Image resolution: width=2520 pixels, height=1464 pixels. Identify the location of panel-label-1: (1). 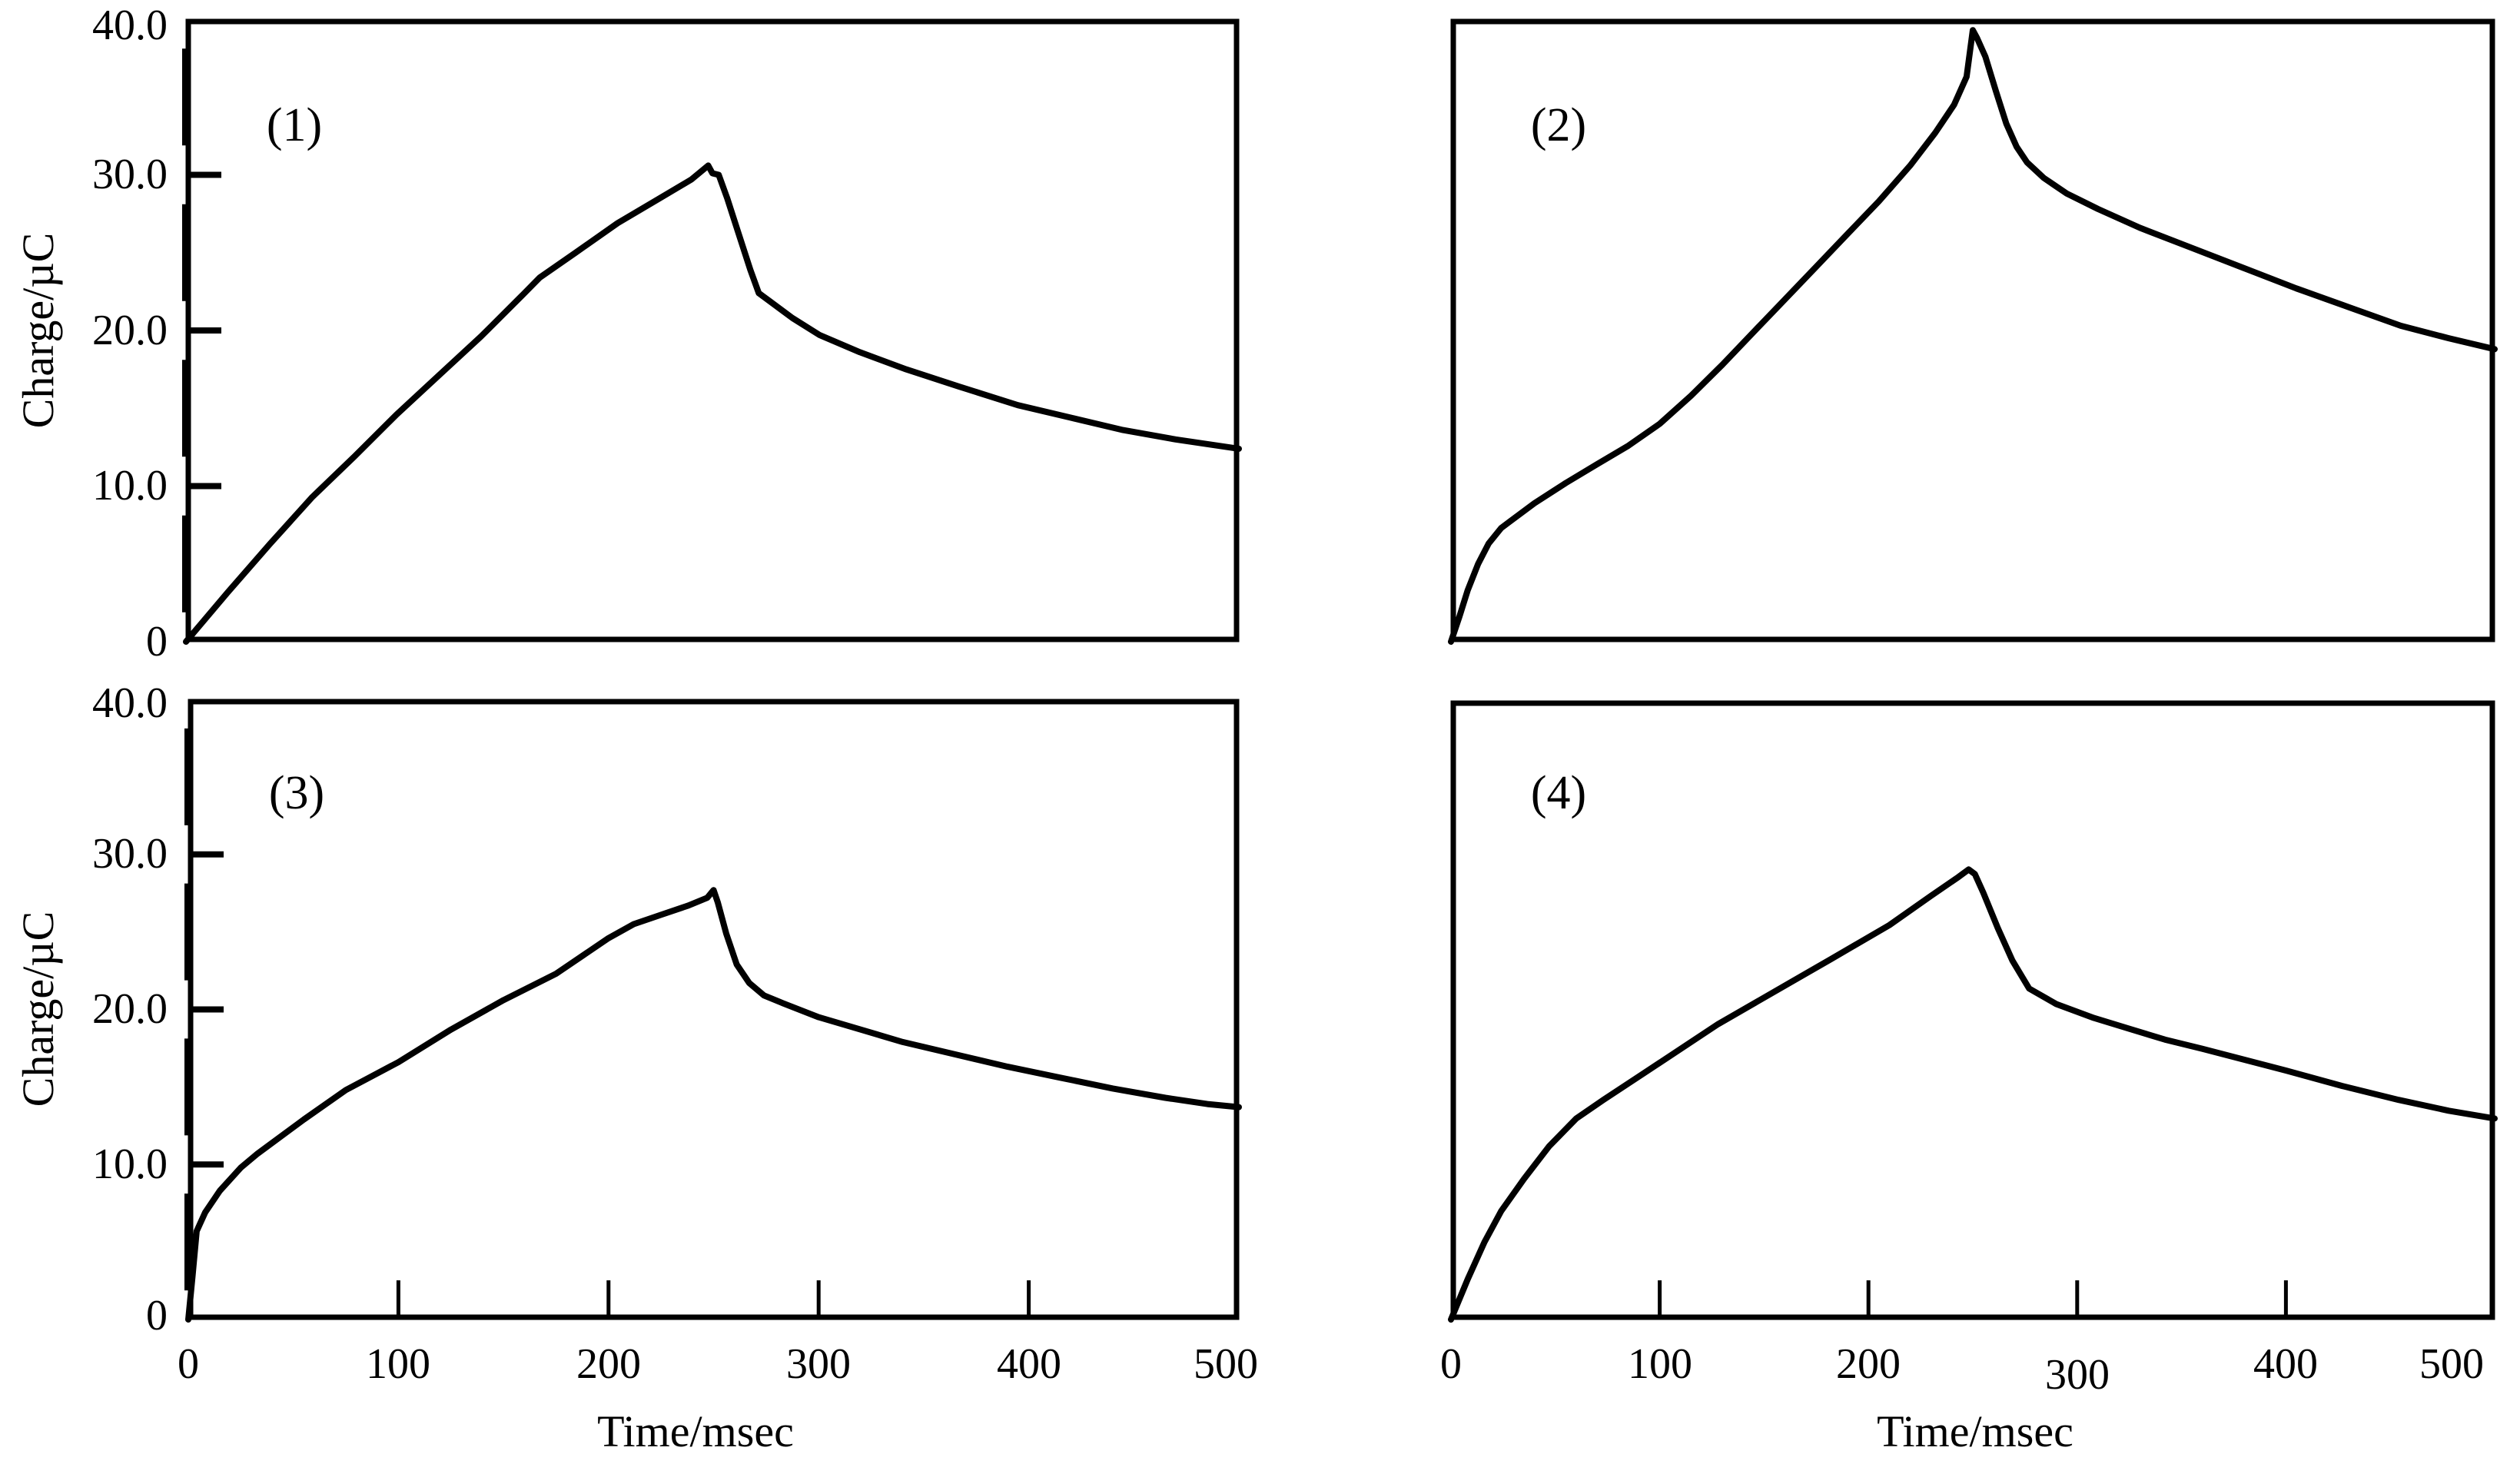
(295, 125).